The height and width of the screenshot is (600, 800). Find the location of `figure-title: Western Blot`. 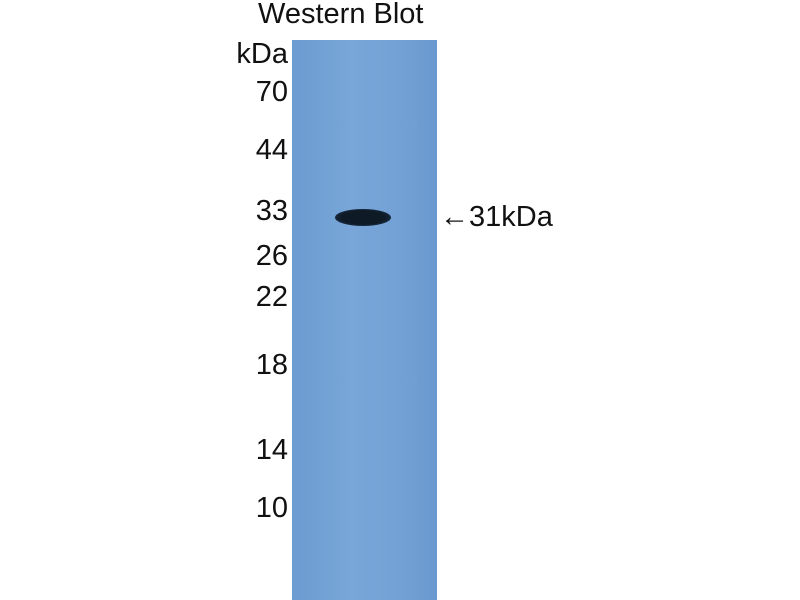

figure-title: Western Blot is located at coordinates (341, 15).